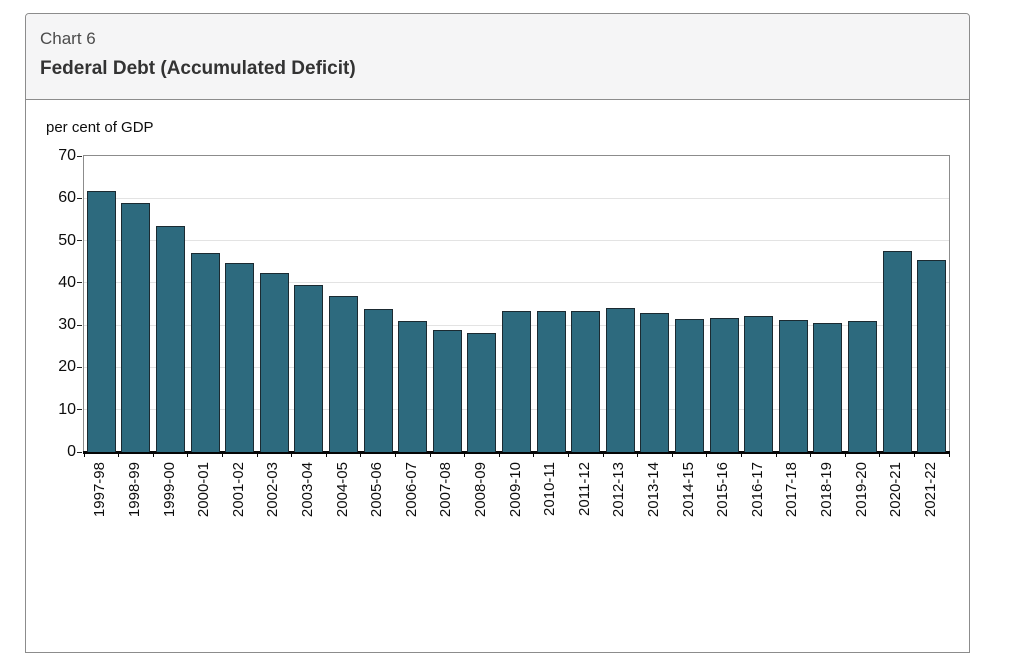 The height and width of the screenshot is (653, 1033). Describe the element at coordinates (67, 282) in the screenshot. I see `y-tick-label: 40` at that location.